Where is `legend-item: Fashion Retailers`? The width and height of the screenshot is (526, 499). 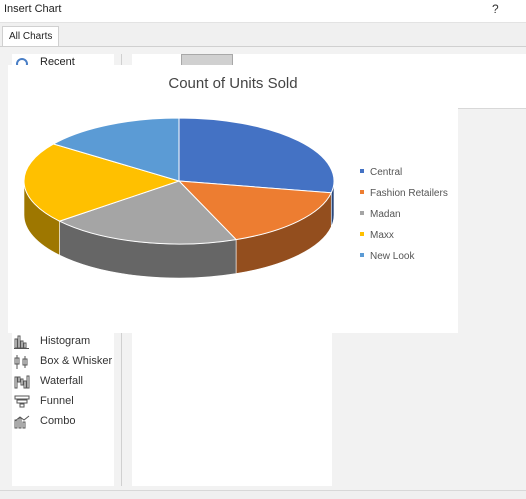
legend-item: Fashion Retailers is located at coordinates (409, 197).